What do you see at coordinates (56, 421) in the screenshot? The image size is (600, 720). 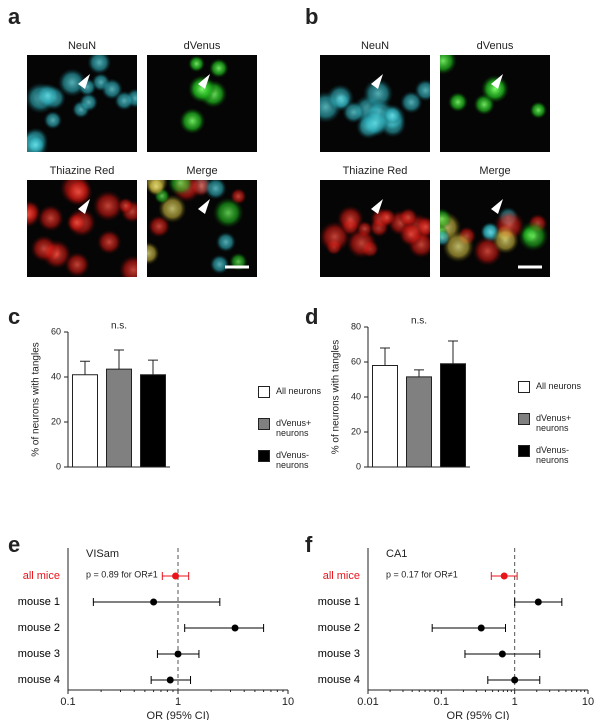 I see `y-tick-label: 20` at bounding box center [56, 421].